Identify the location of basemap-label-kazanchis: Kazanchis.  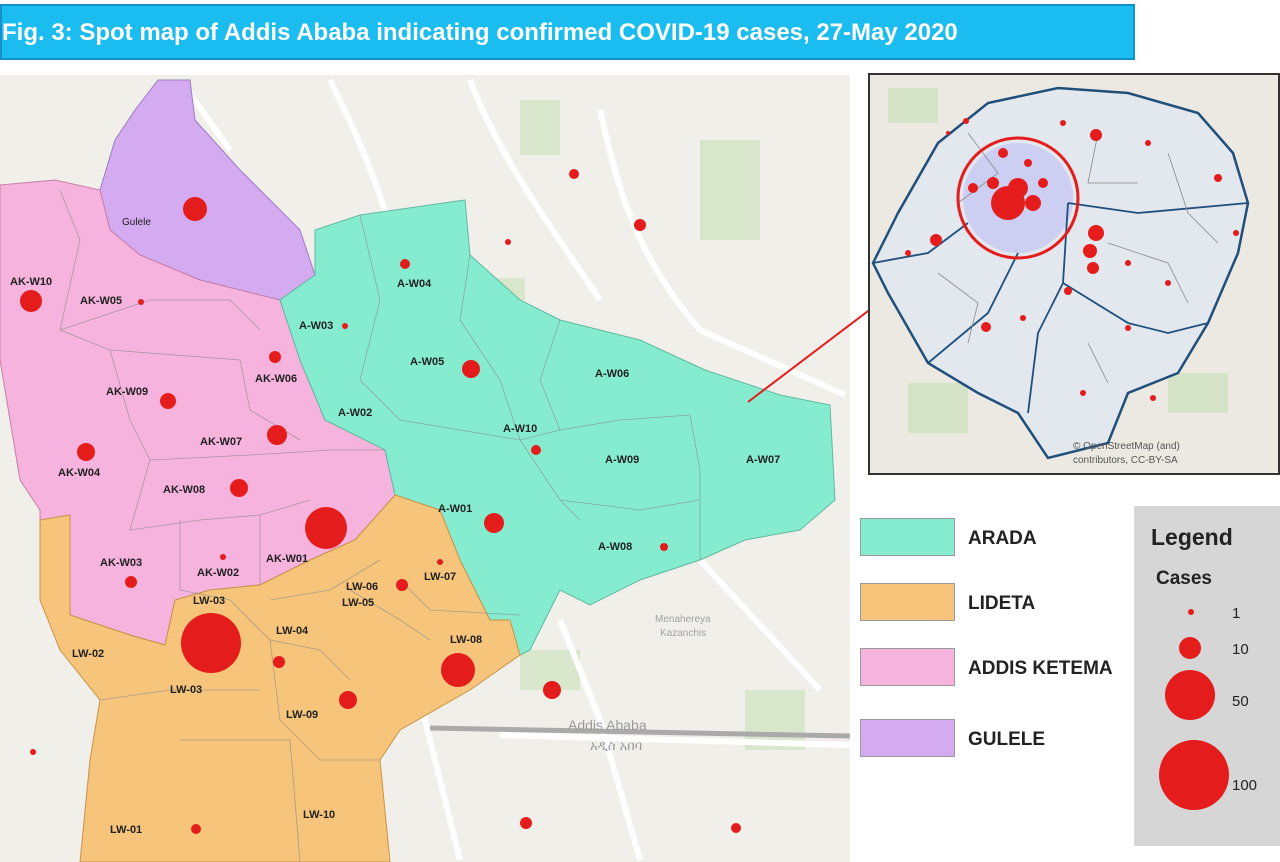
(683, 633).